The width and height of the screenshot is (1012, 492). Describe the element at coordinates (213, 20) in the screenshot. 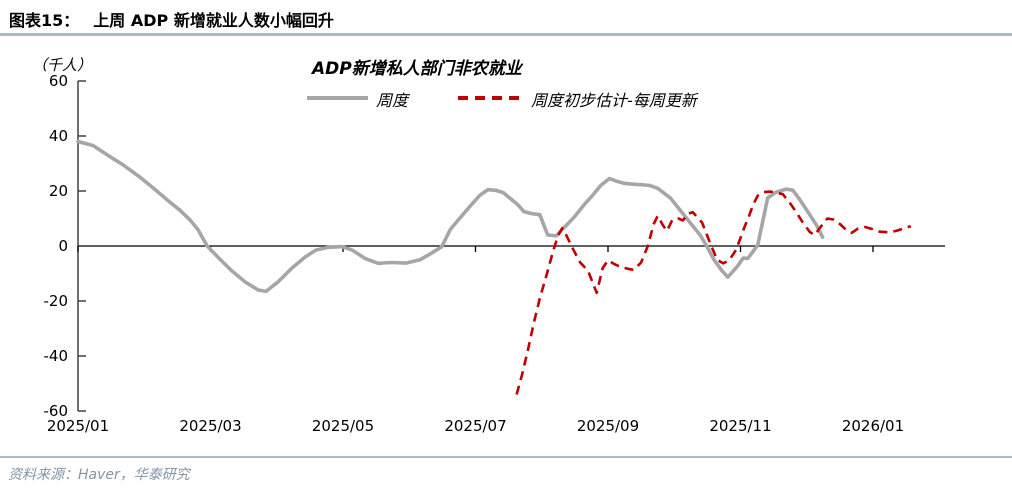

I see `figure-title: 上周 ADP 新增就业人数小幅回升` at that location.